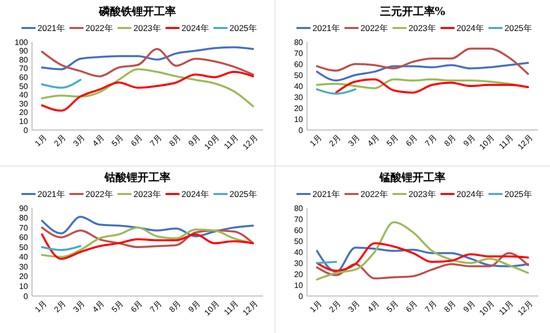  Describe the element at coordinates (412, 177) in the screenshot. I see `chart-title: 锰酸锂开工率` at that location.